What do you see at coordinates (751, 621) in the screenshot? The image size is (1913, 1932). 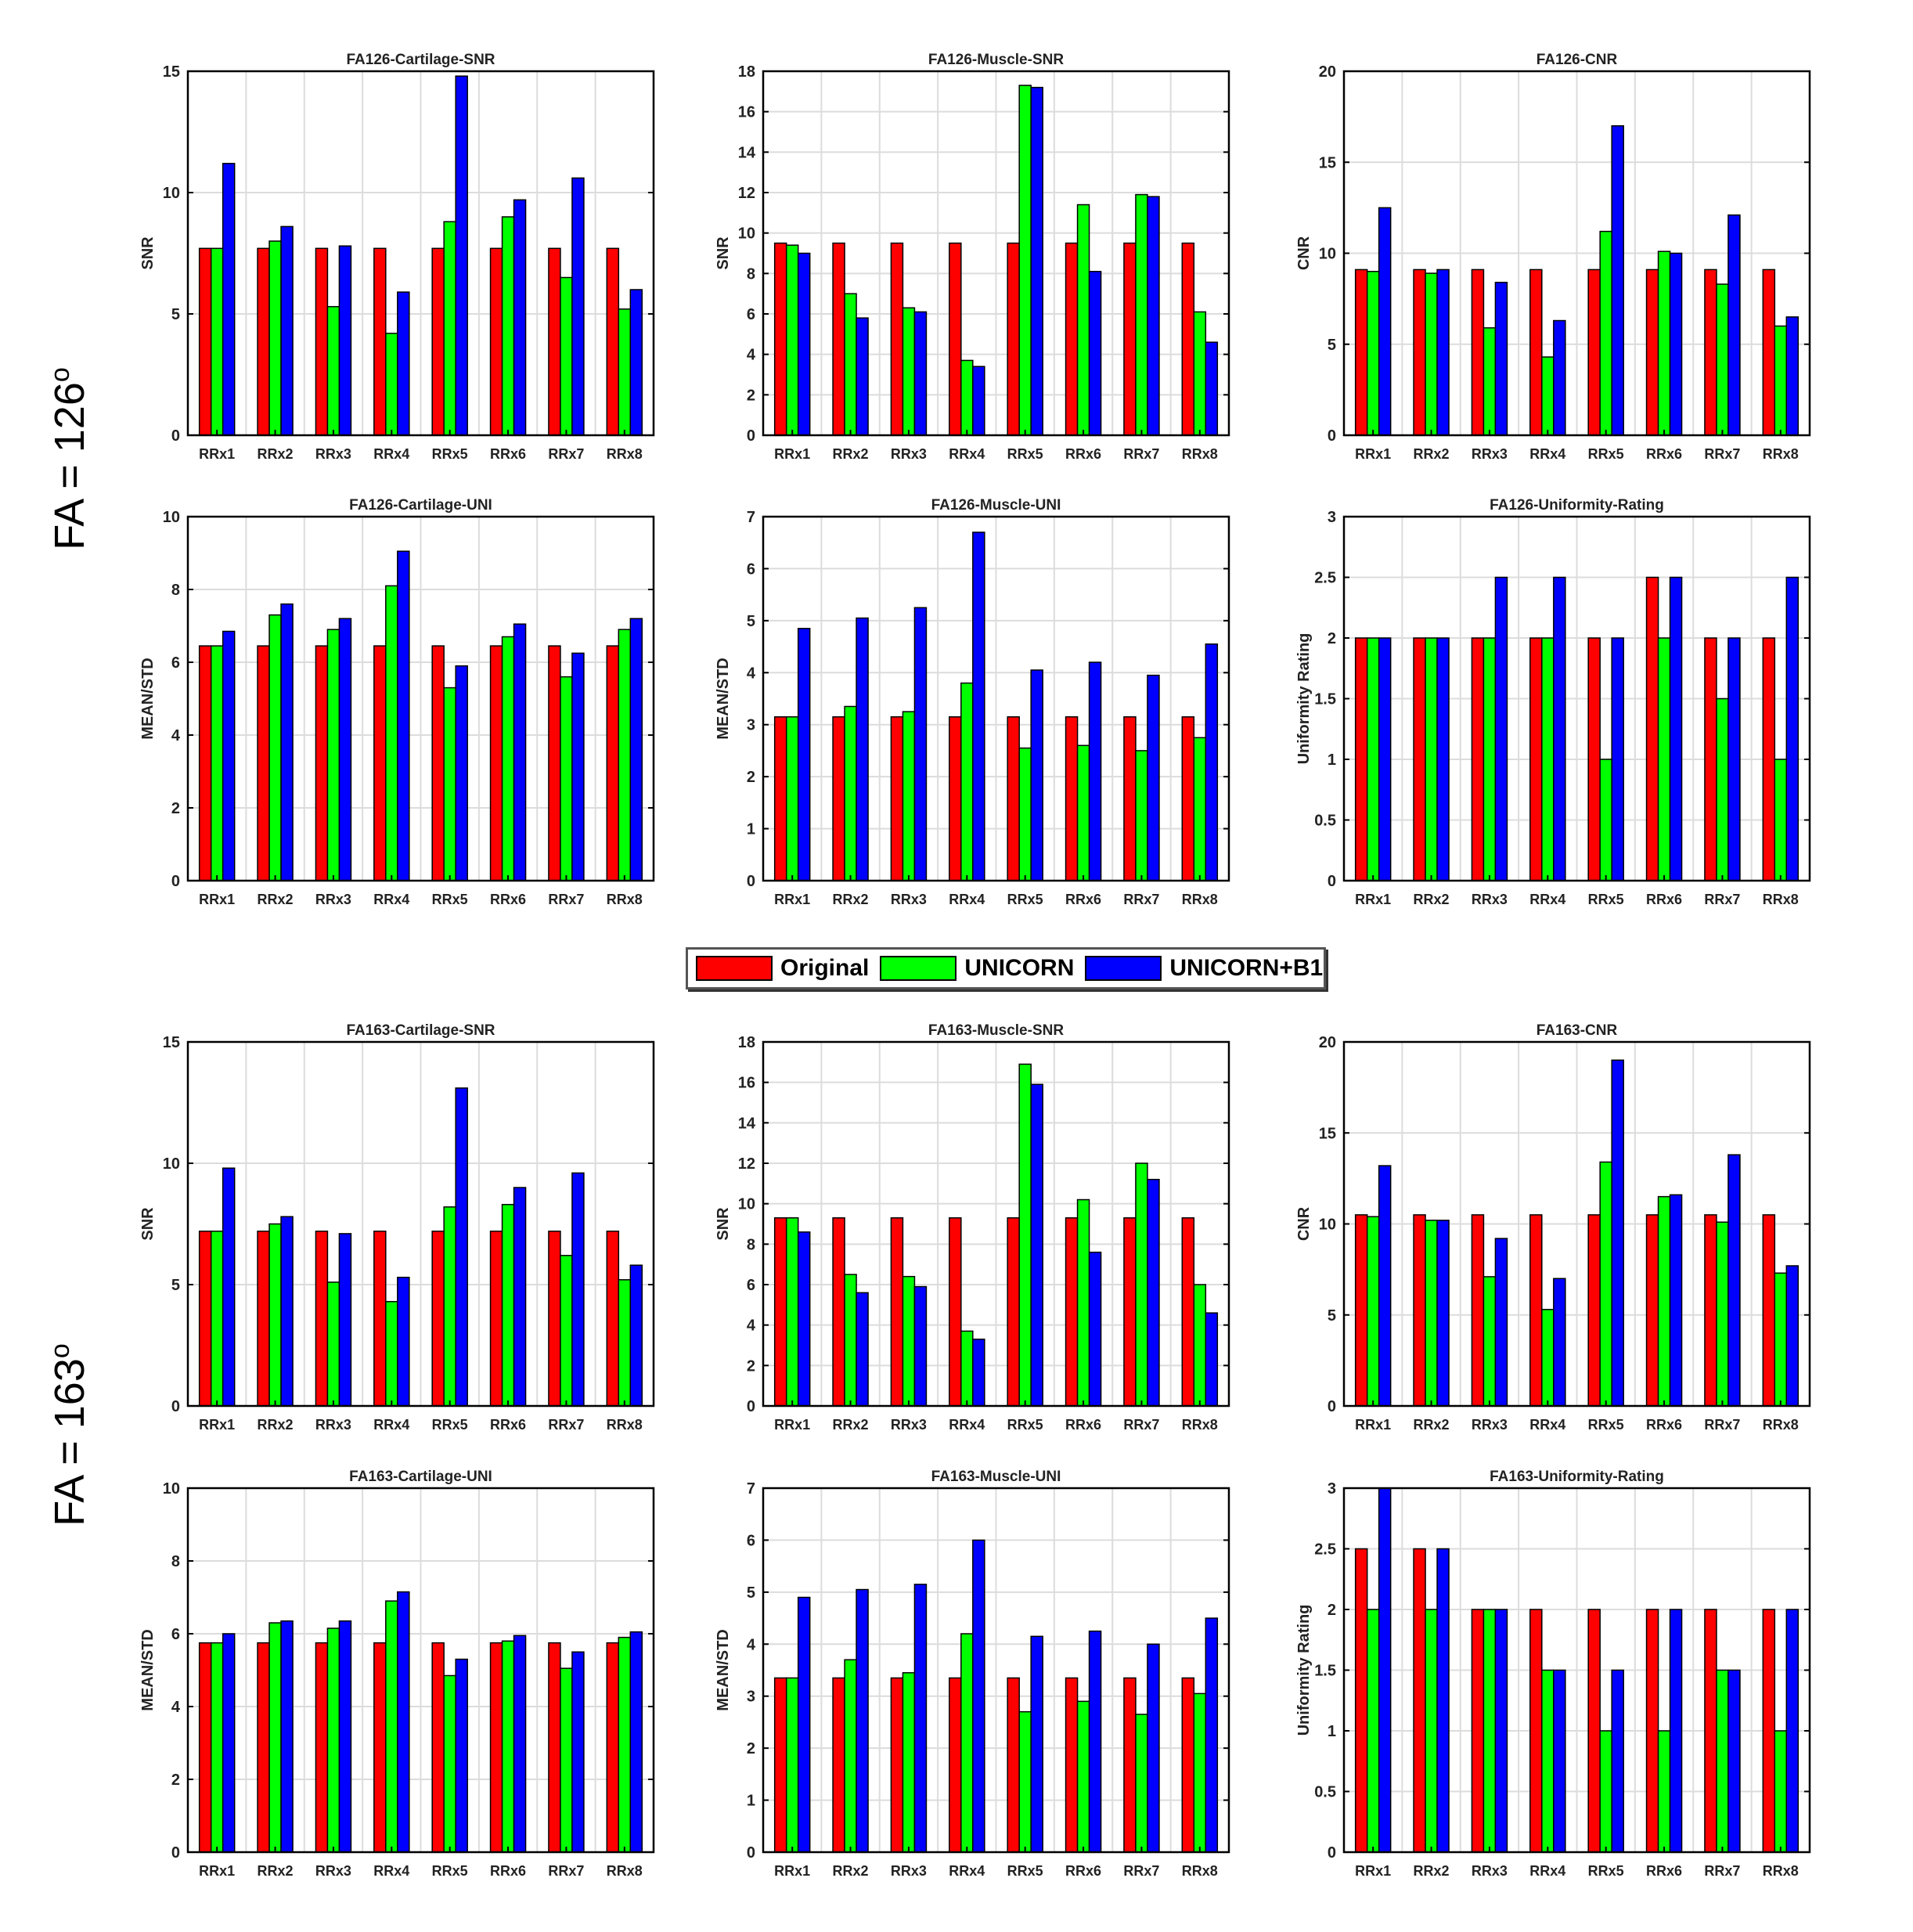 I see `y-tick-label: 5` at bounding box center [751, 621].